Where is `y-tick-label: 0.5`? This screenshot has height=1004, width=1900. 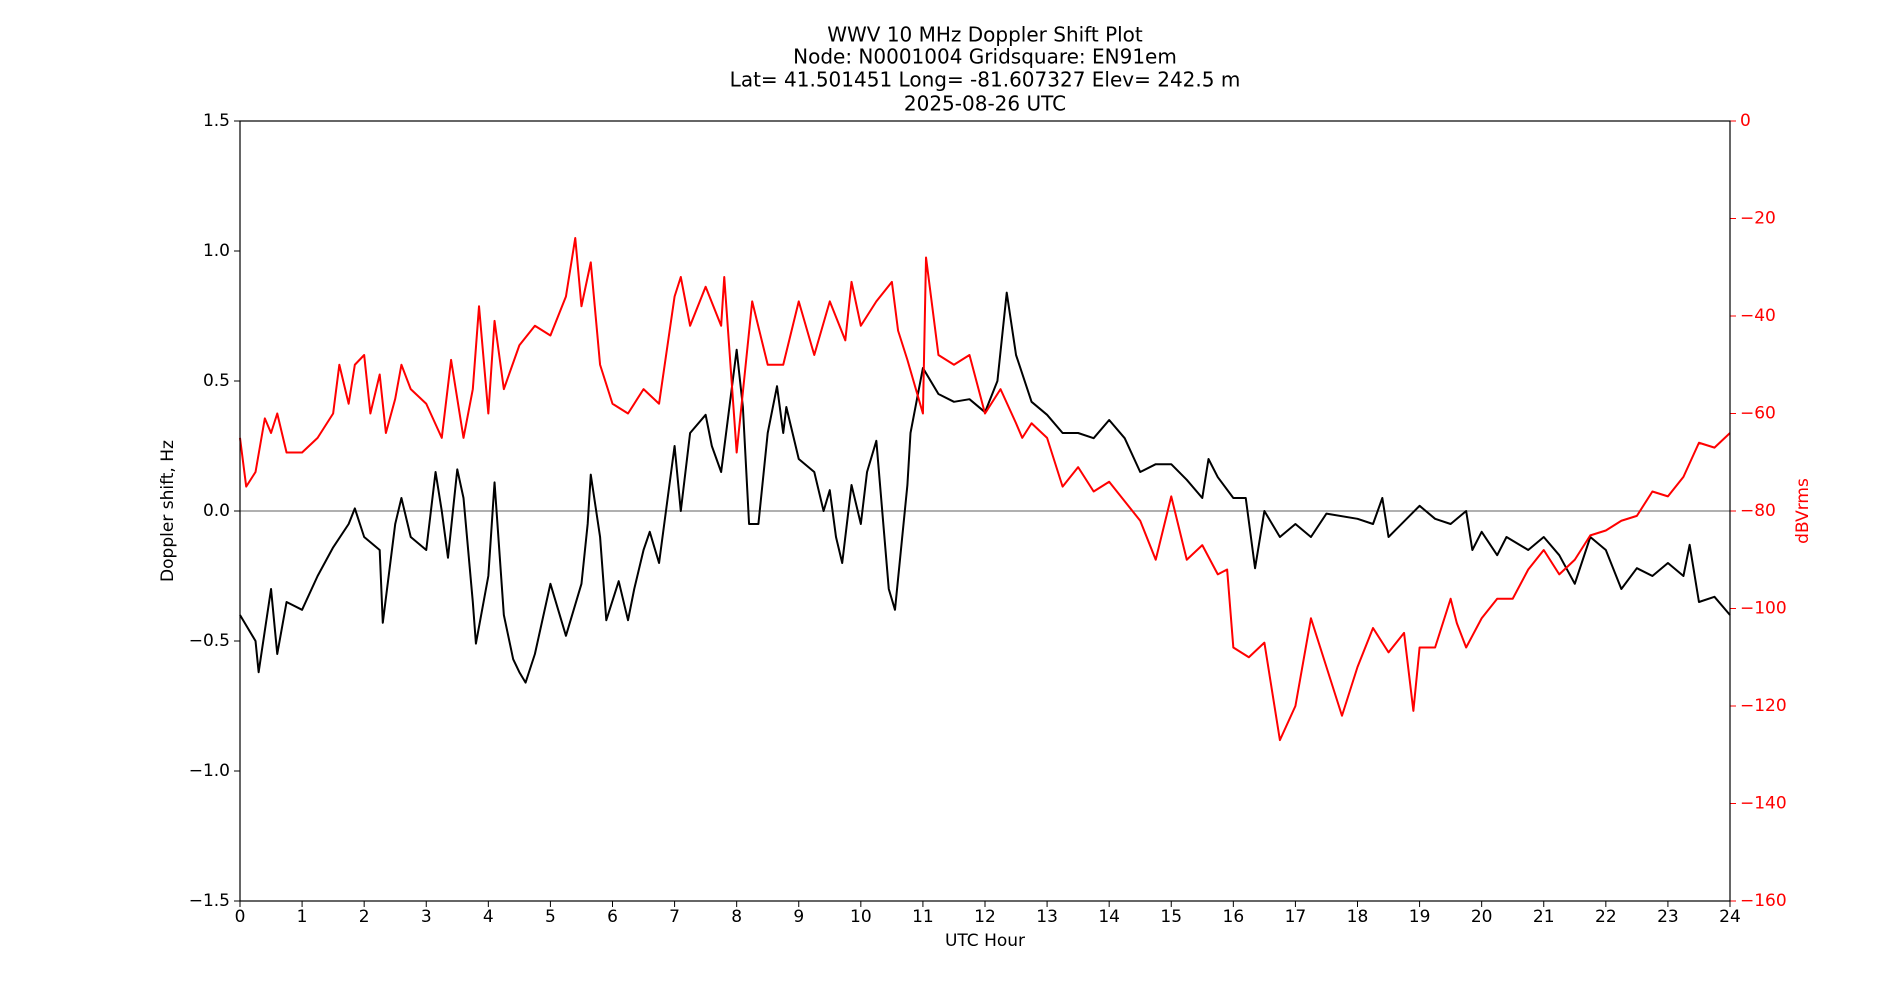 y-tick-label: 0.5 is located at coordinates (216, 381).